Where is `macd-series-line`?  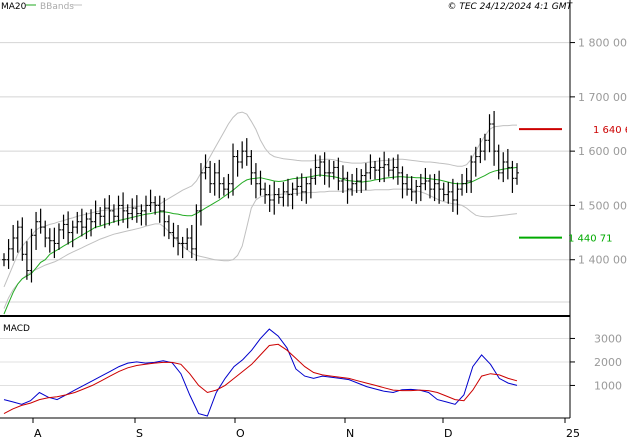 macd-series-line is located at coordinates (260, 379).